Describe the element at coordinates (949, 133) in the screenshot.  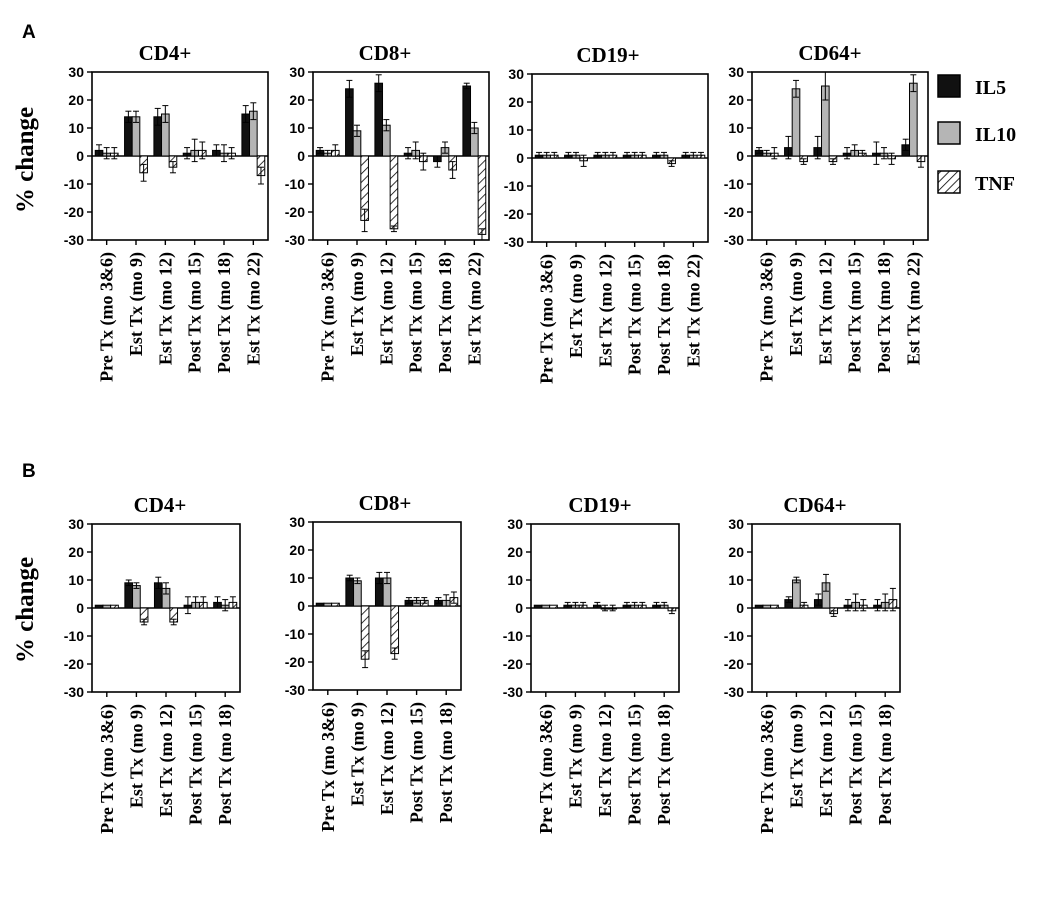
I see `legend-swatch-il10` at that location.